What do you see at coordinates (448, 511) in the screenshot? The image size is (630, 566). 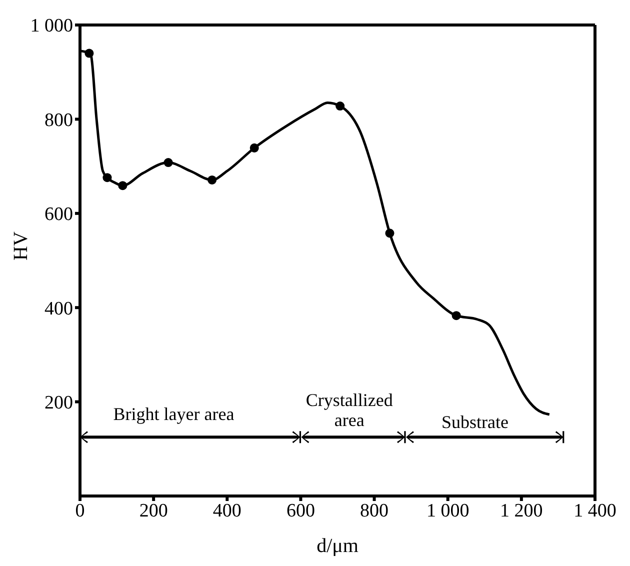 I see `x-tick-label: 1 000` at bounding box center [448, 511].